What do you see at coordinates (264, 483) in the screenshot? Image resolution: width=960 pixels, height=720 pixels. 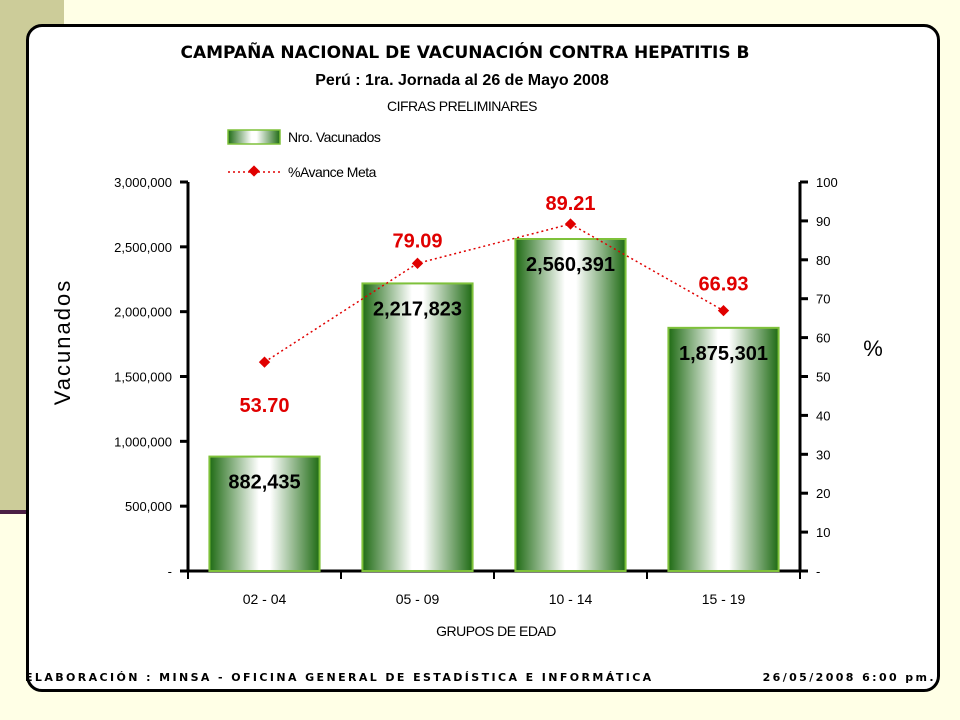 I see `bar-value-label: 882,435` at bounding box center [264, 483].